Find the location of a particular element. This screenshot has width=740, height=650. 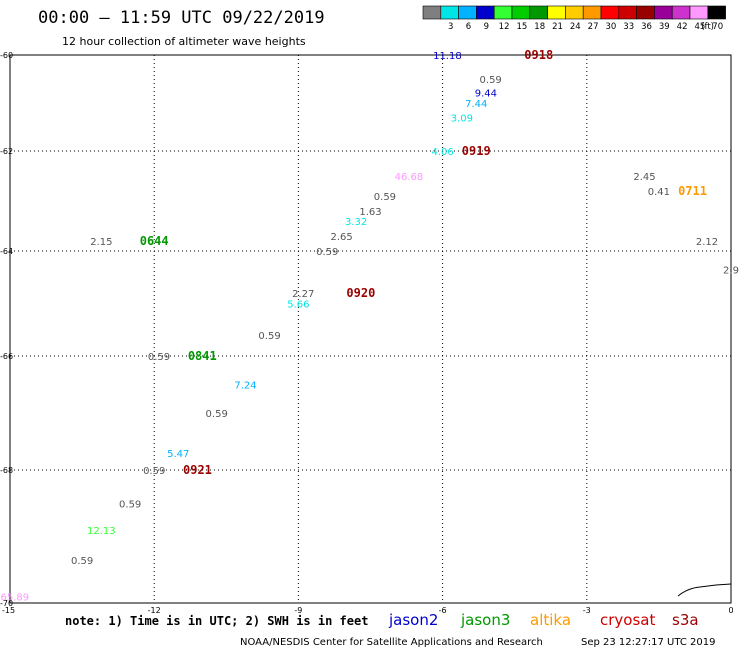

legend-tick-label: 45 is located at coordinates (699, 27).